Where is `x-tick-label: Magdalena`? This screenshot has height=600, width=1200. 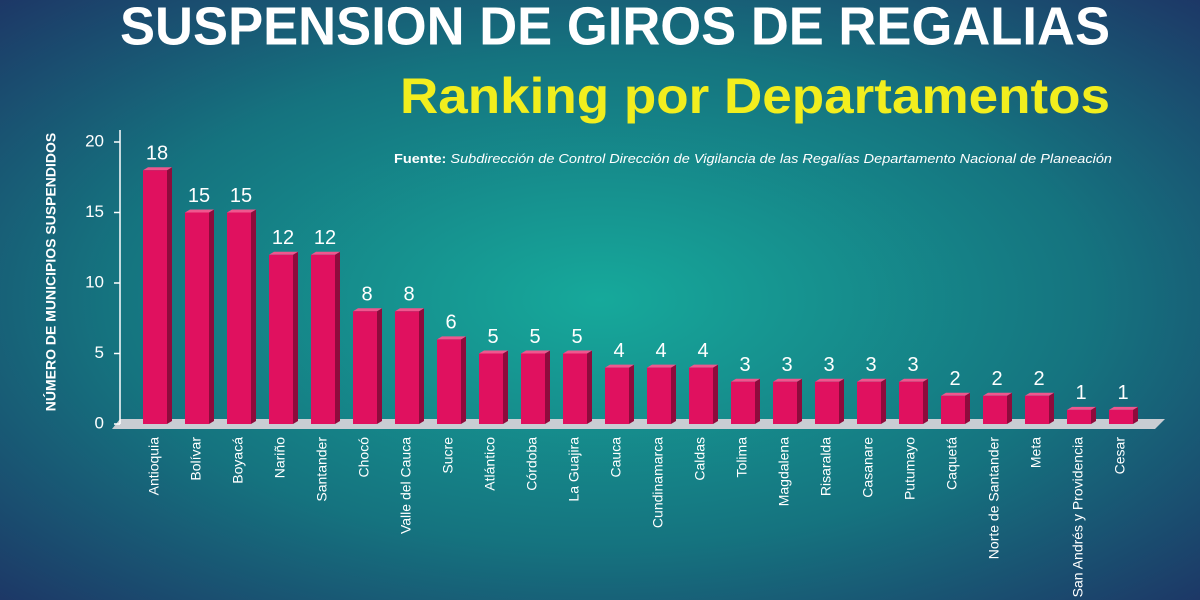
x-tick-label: Magdalena is located at coordinates (784, 471).